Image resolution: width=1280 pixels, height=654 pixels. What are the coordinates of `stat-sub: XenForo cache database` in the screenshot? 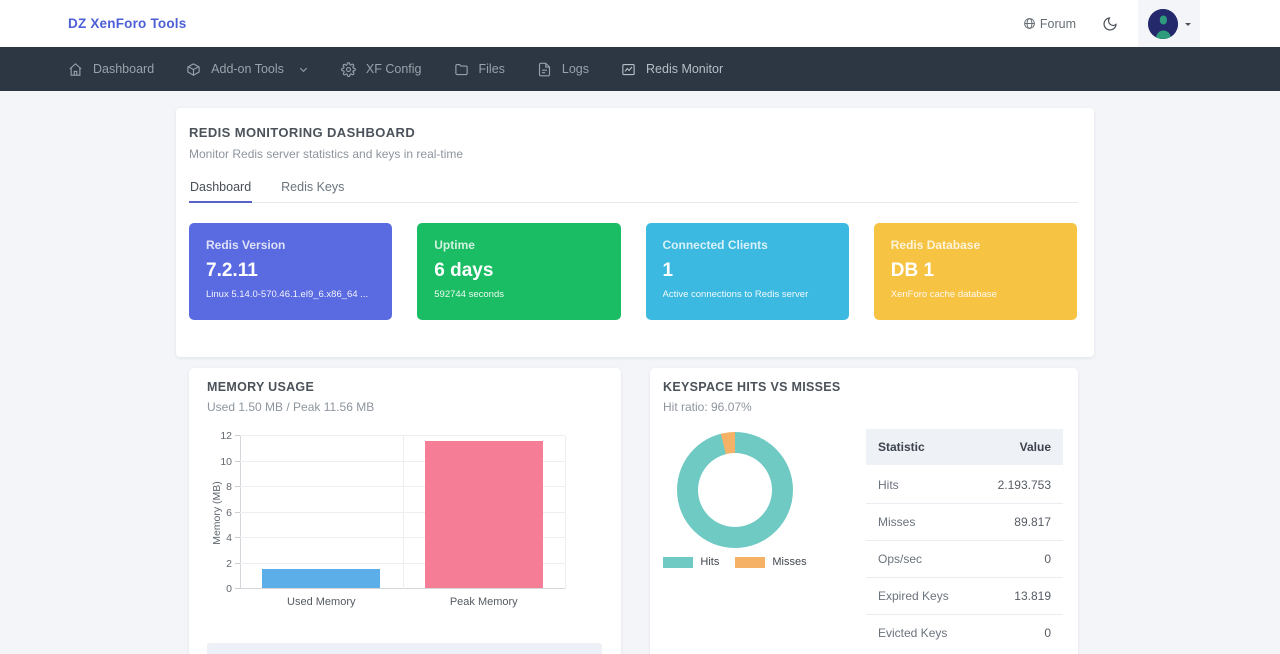 It's located at (943, 294).